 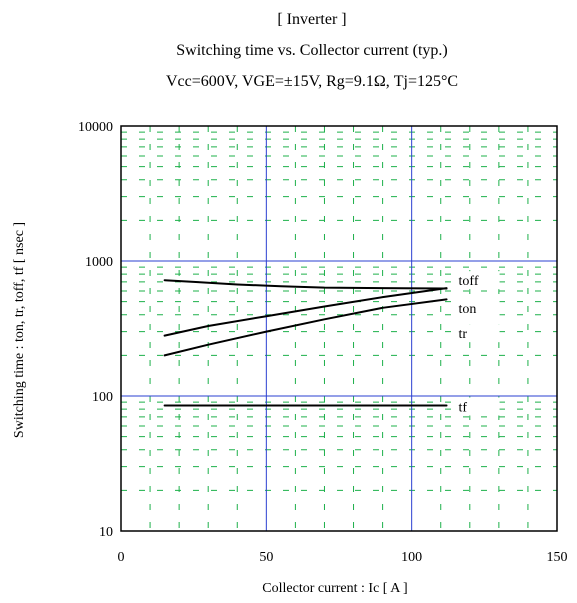 I want to click on x-tick-label: 0, so click(x=121, y=557).